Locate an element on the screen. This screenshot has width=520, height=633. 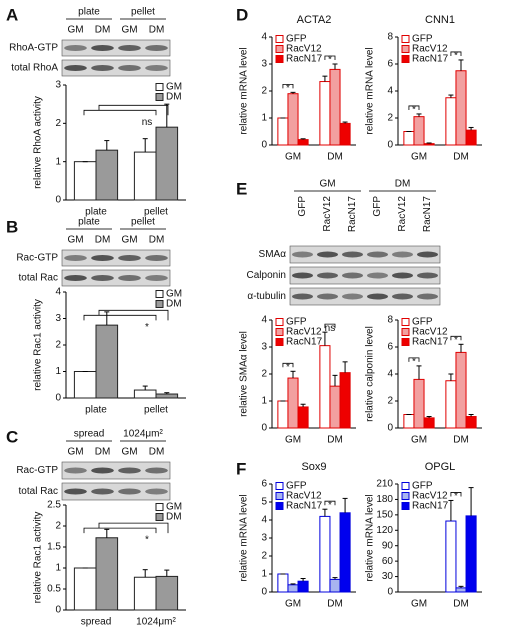
blot-group-label: GM is located at coordinates (327, 184).